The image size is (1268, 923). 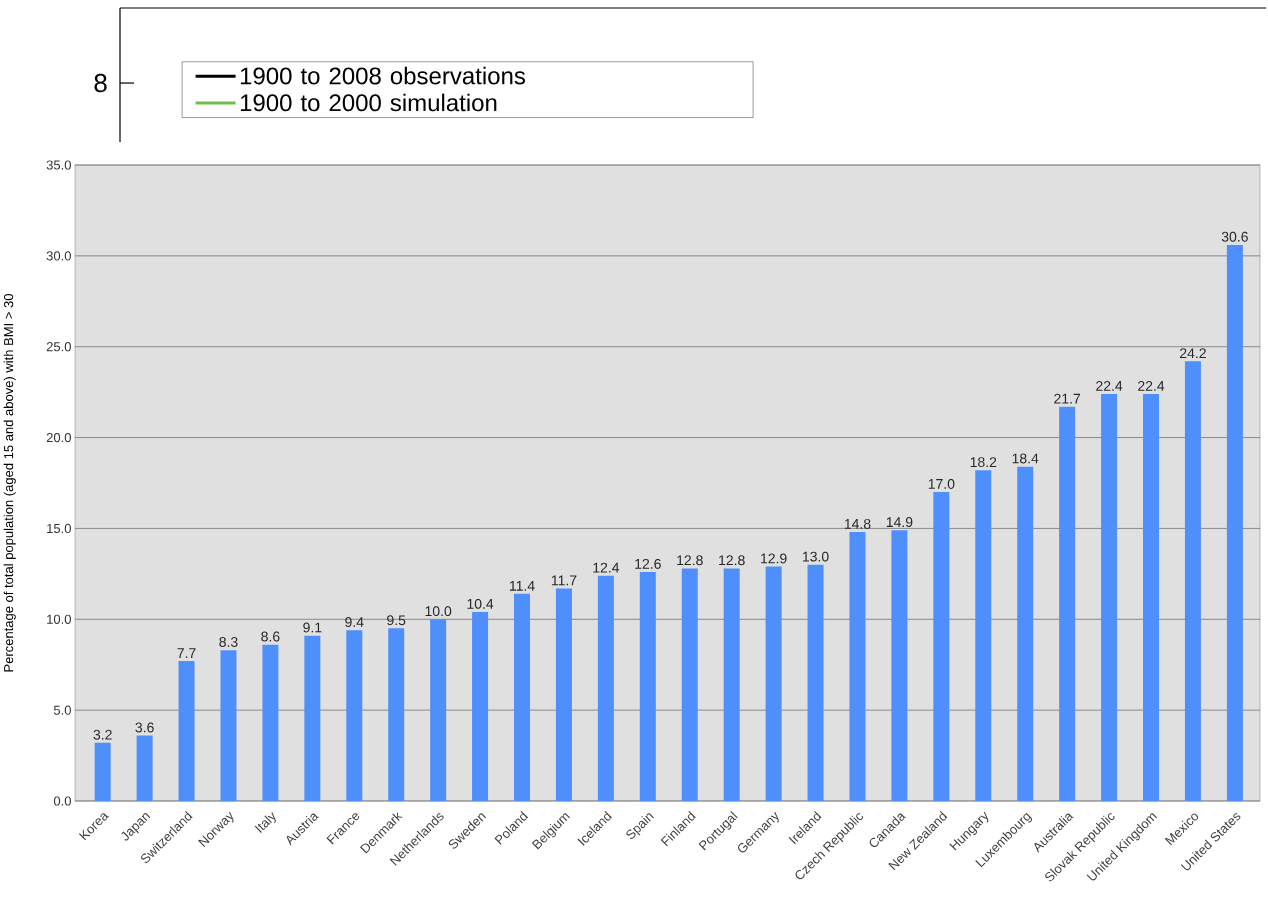 What do you see at coordinates (58, 256) in the screenshot?
I see `y-tick-label: 30.0` at bounding box center [58, 256].